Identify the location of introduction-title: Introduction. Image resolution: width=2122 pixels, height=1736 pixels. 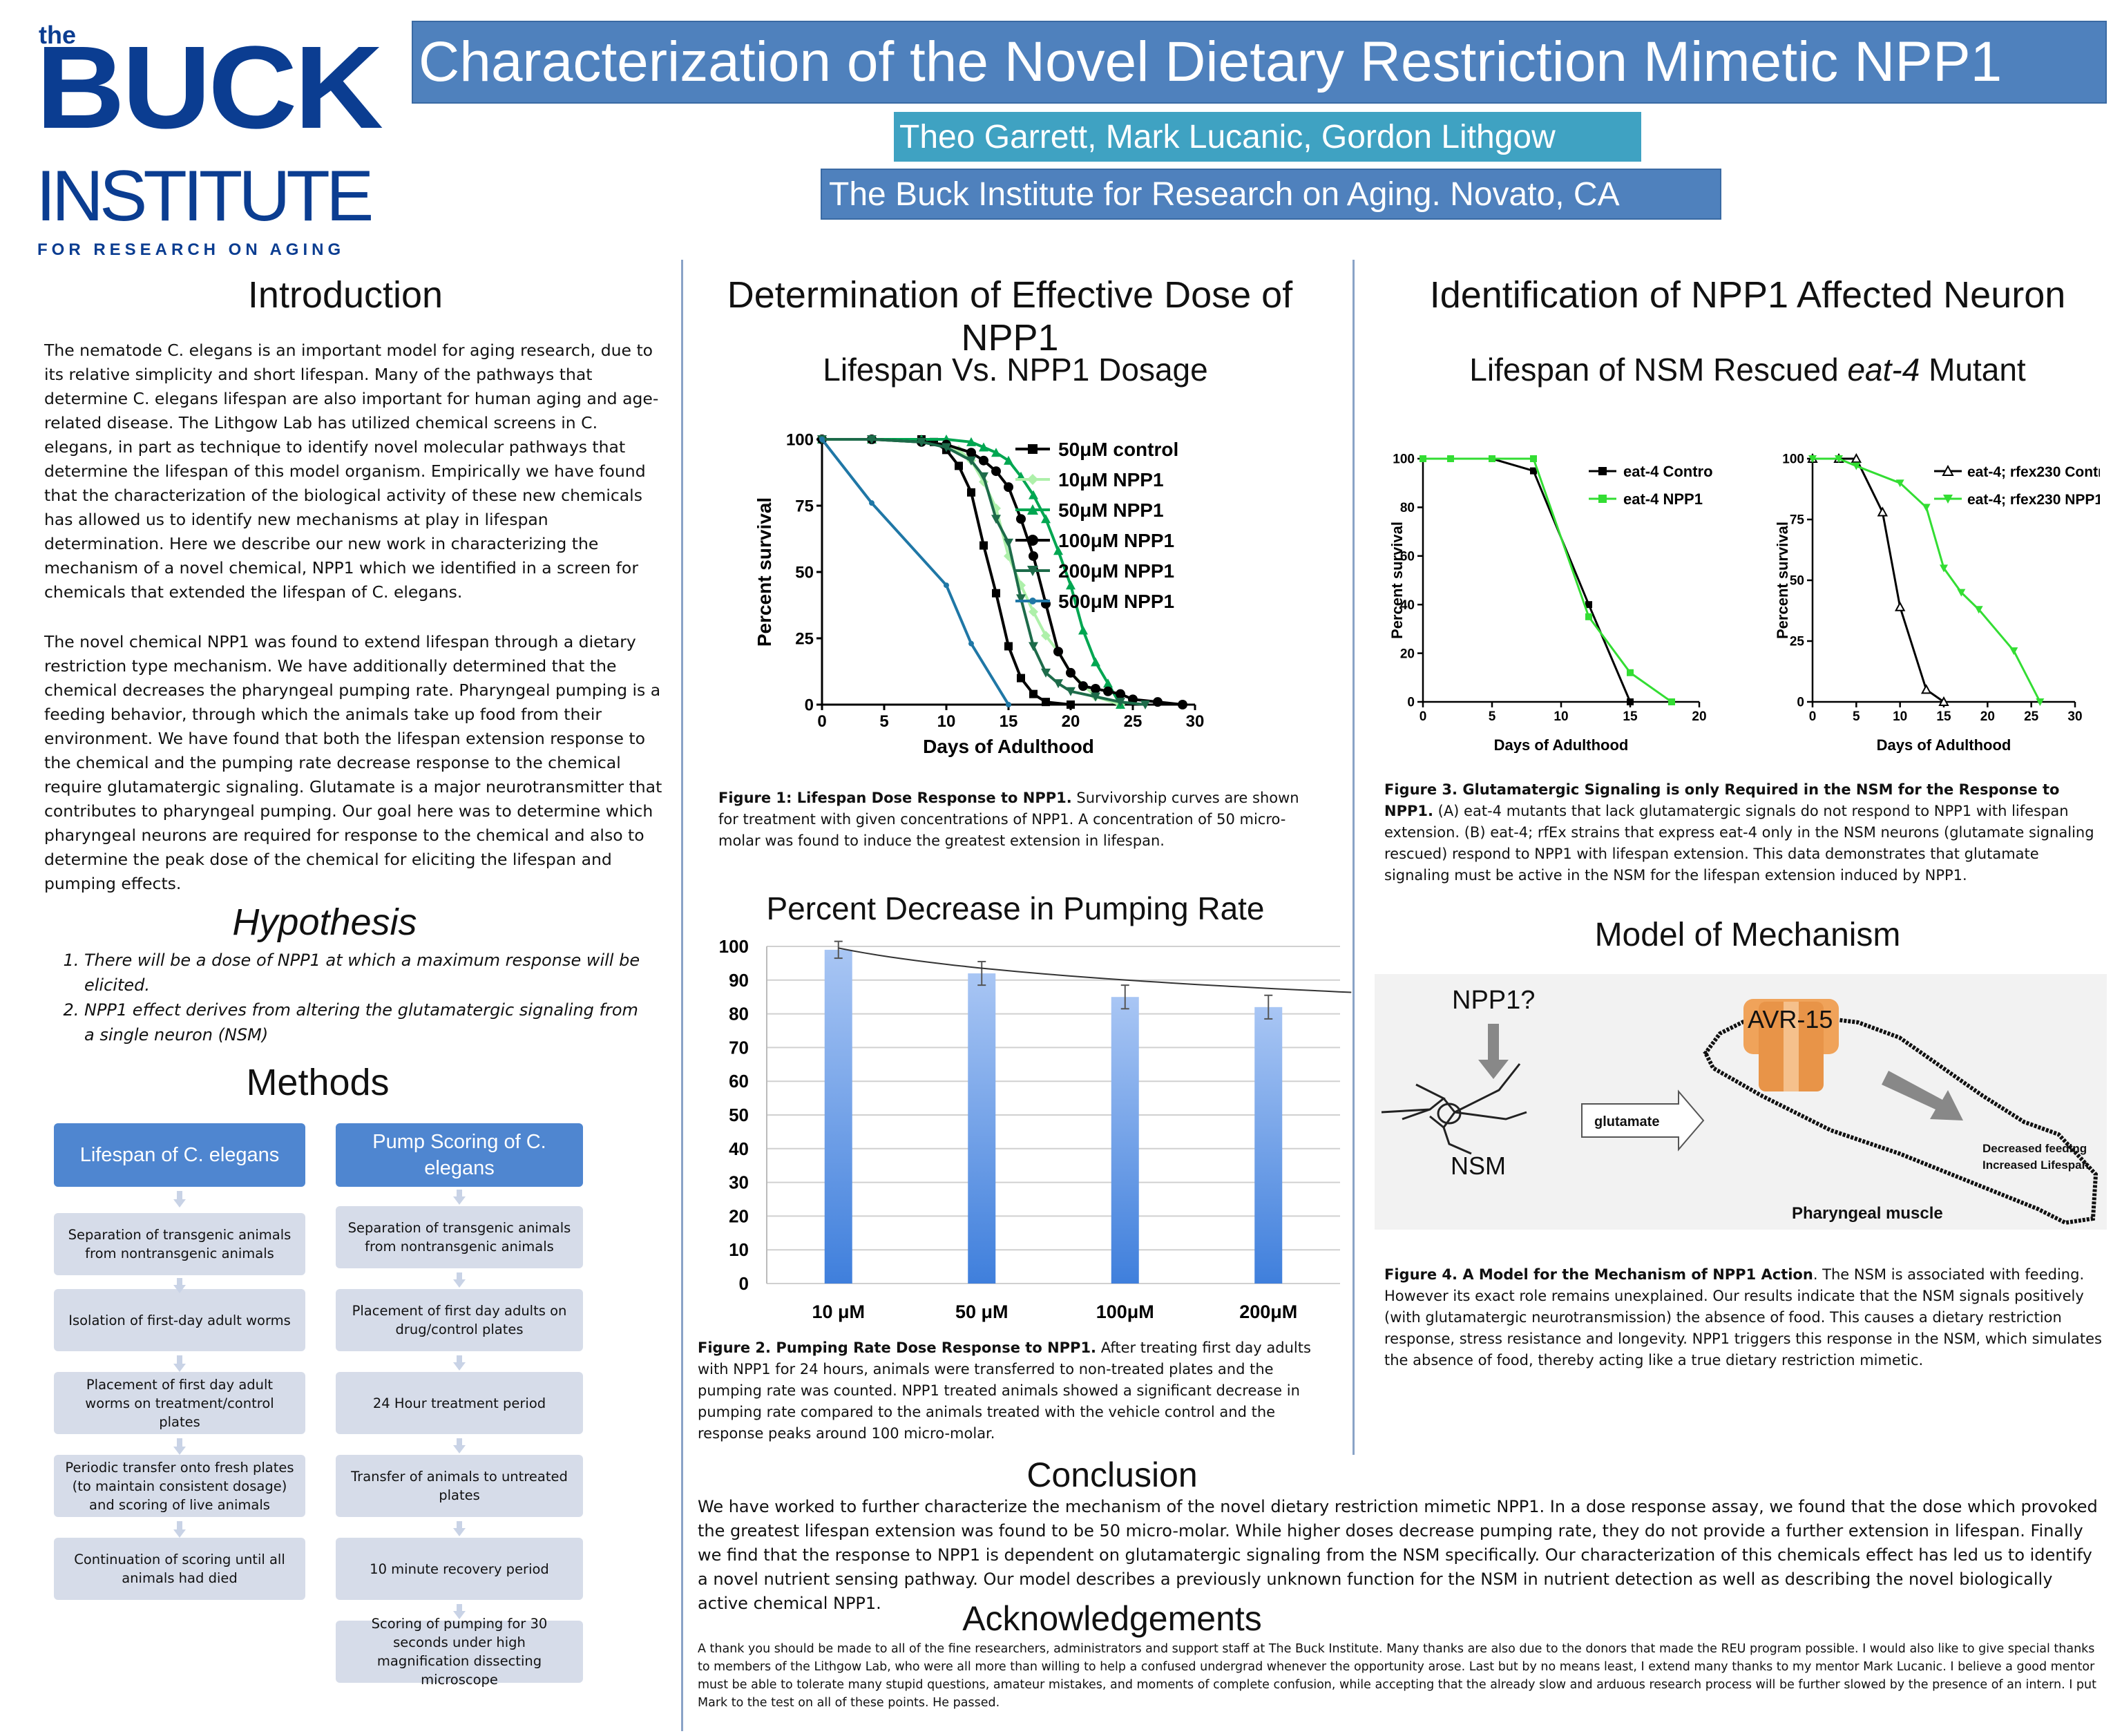
(345, 295).